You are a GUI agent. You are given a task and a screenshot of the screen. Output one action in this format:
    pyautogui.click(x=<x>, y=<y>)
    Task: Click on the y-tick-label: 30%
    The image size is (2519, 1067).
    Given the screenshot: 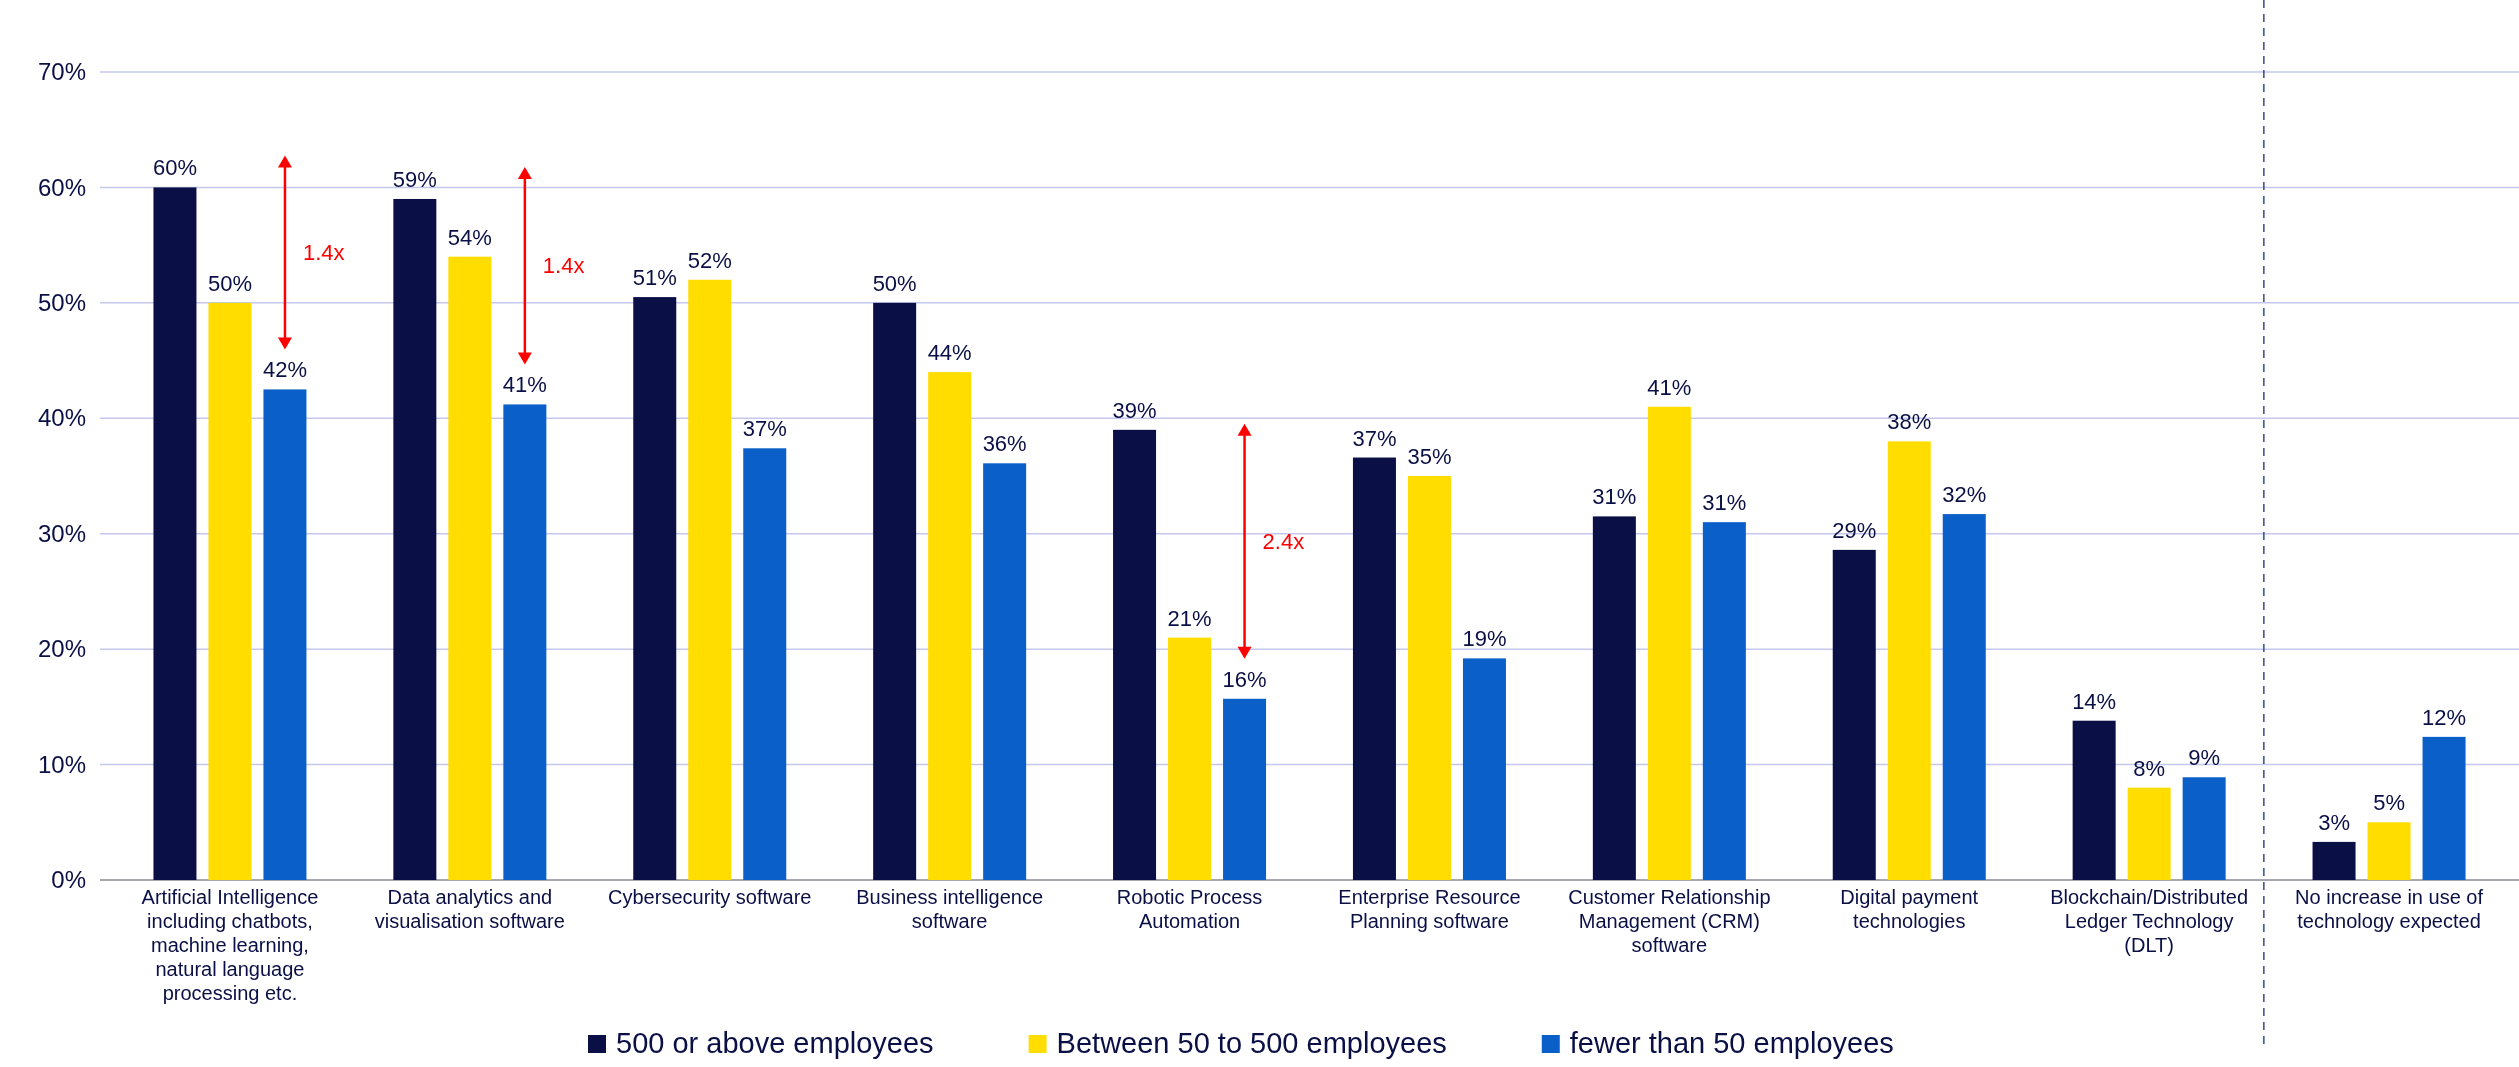 What is the action you would take?
    pyautogui.click(x=61, y=533)
    